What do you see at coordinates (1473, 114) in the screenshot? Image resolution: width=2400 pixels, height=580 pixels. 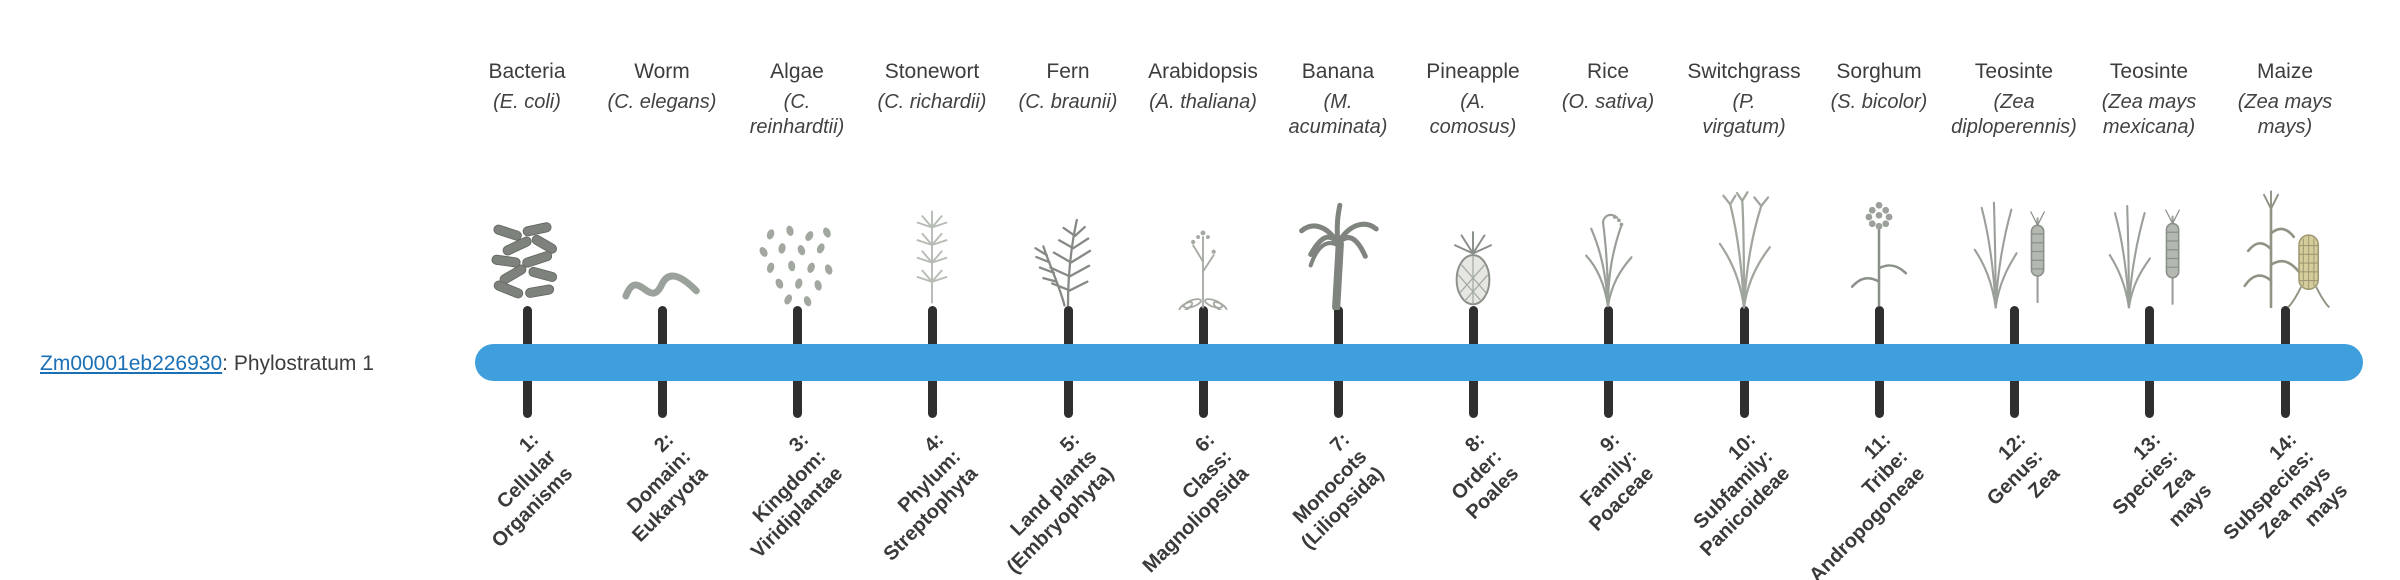 I see `taxon-scientific-name: (A. comosus)` at bounding box center [1473, 114].